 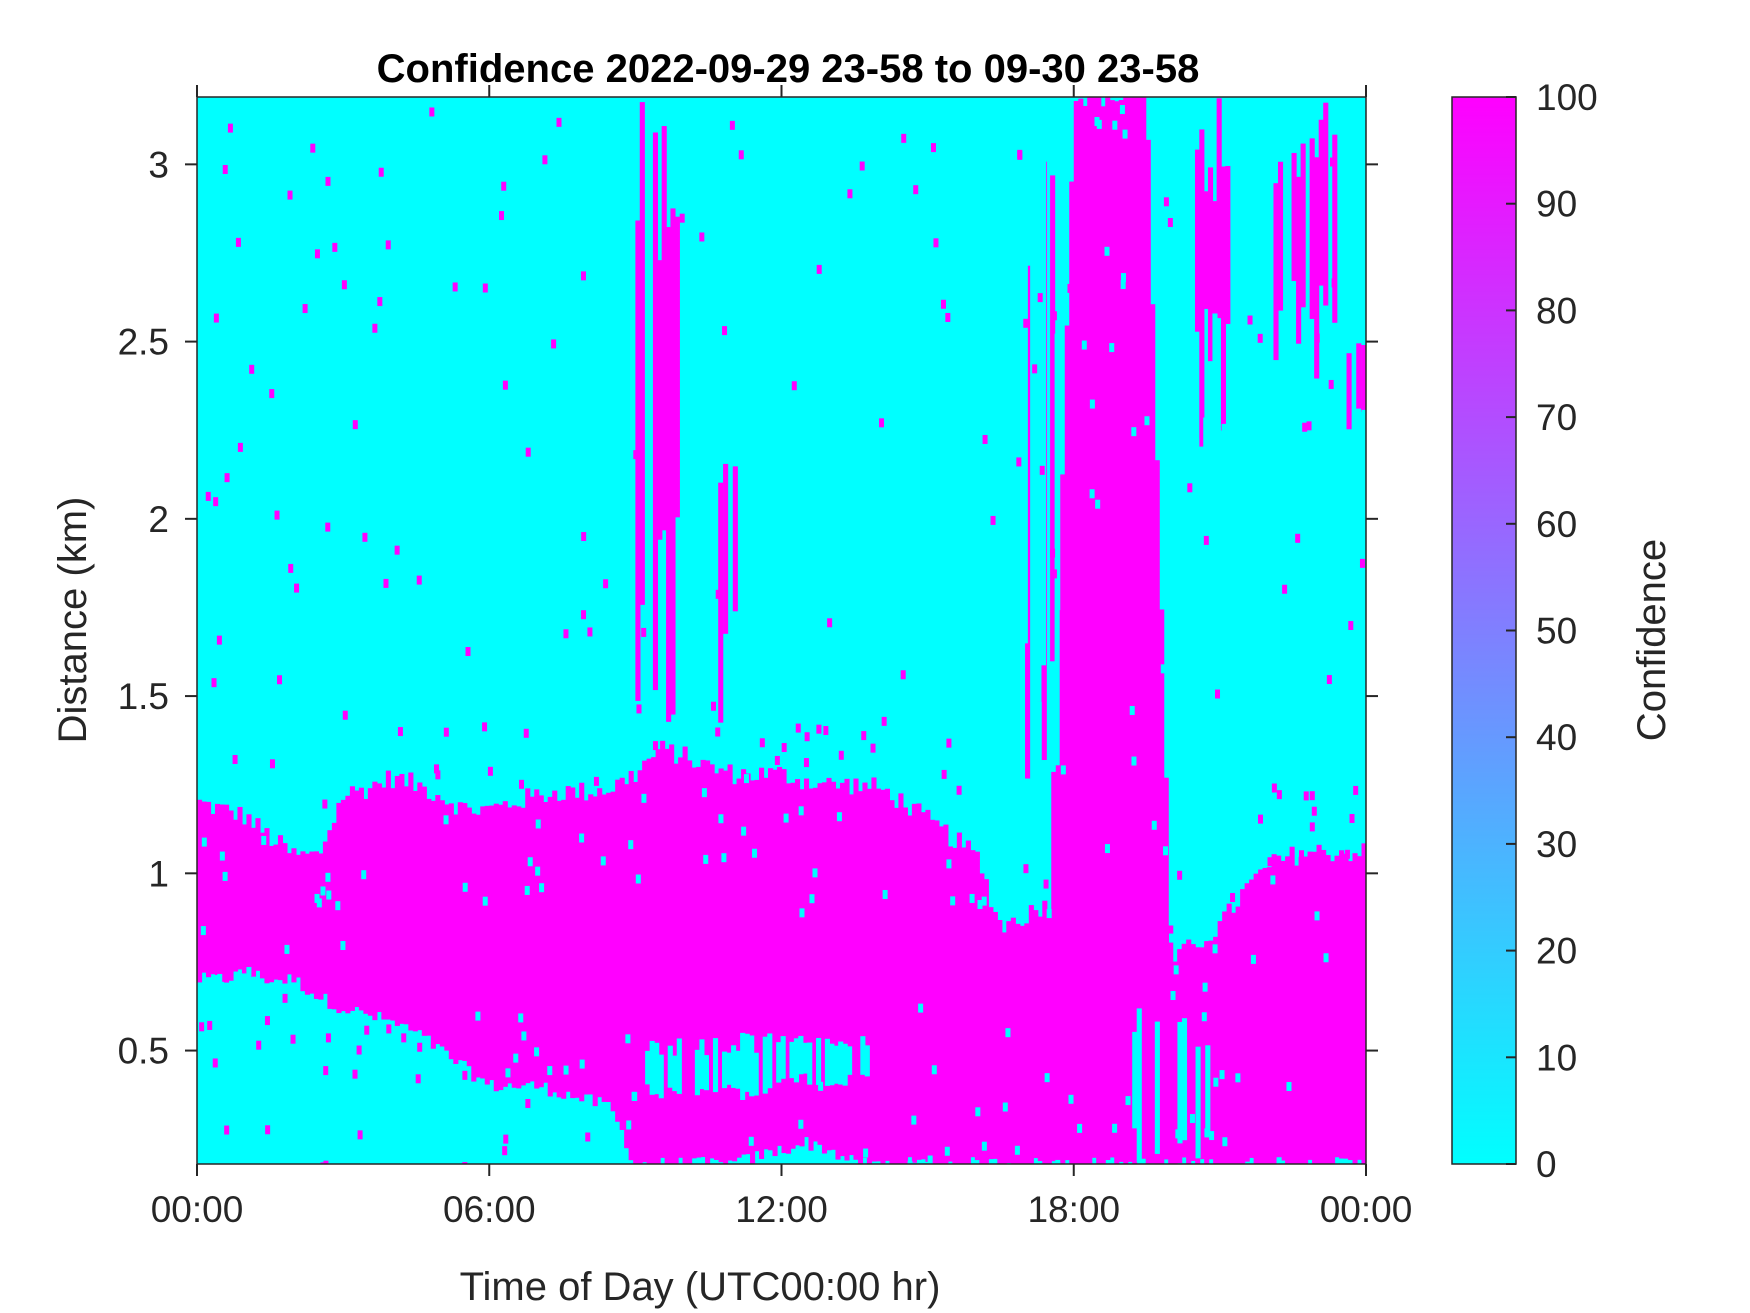 What do you see at coordinates (158, 873) in the screenshot?
I see `y-tick-label: 1` at bounding box center [158, 873].